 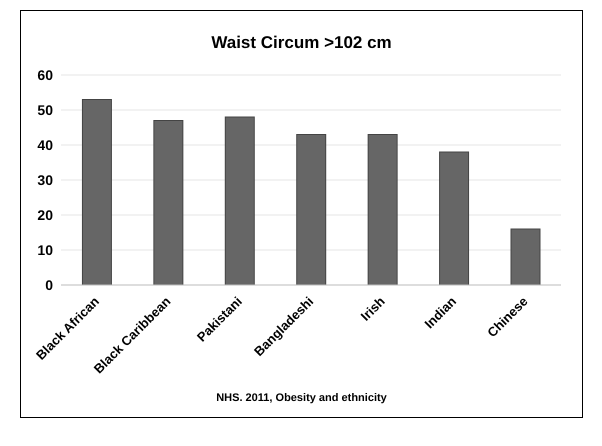 What do you see at coordinates (45, 144) in the screenshot?
I see `y-tick-label: 40` at bounding box center [45, 144].